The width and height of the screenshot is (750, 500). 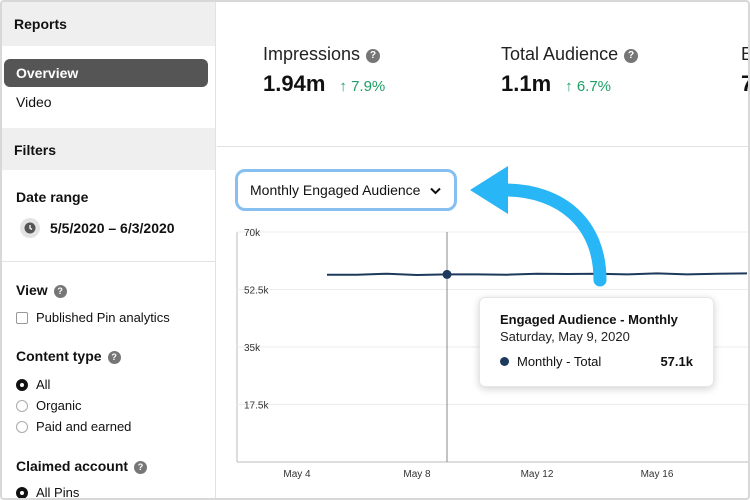 I want to click on metric-value: 7, so click(x=744, y=84).